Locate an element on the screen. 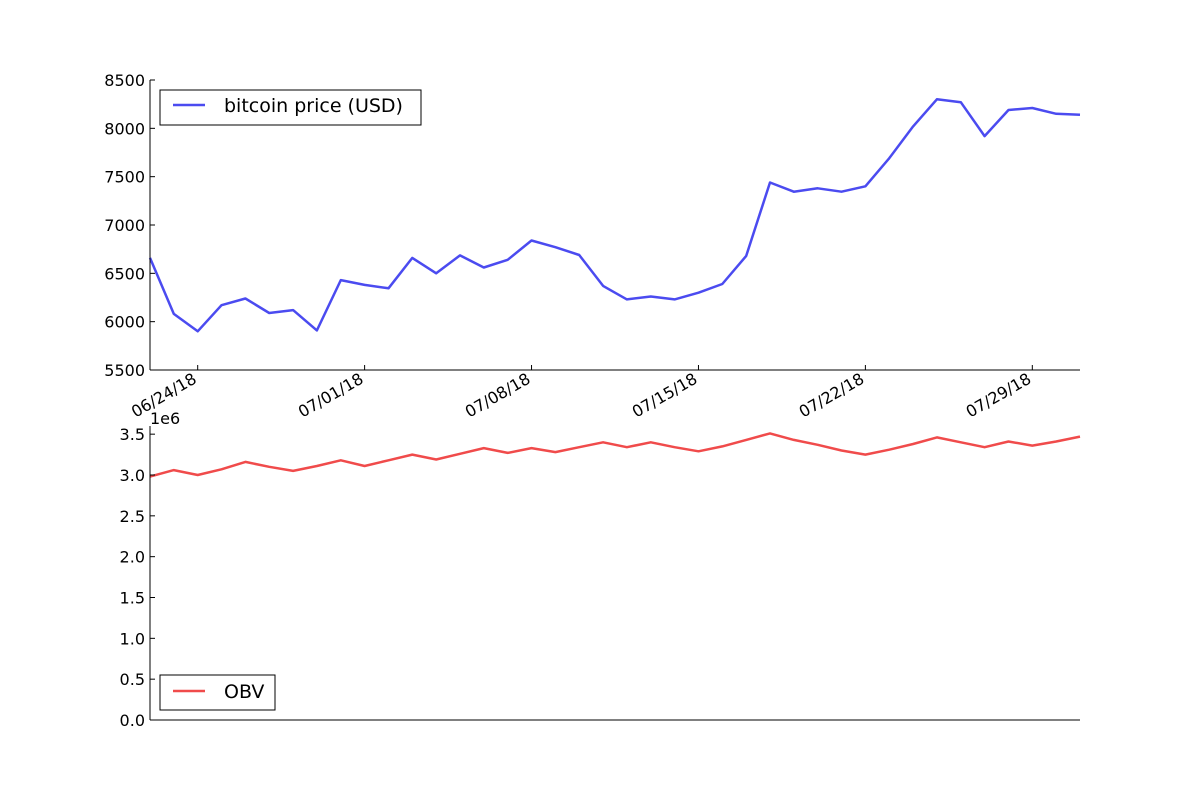 Image resolution: width=1200 pixels, height=800 pixels. price-y-tick-label: 5500 is located at coordinates (124, 370).